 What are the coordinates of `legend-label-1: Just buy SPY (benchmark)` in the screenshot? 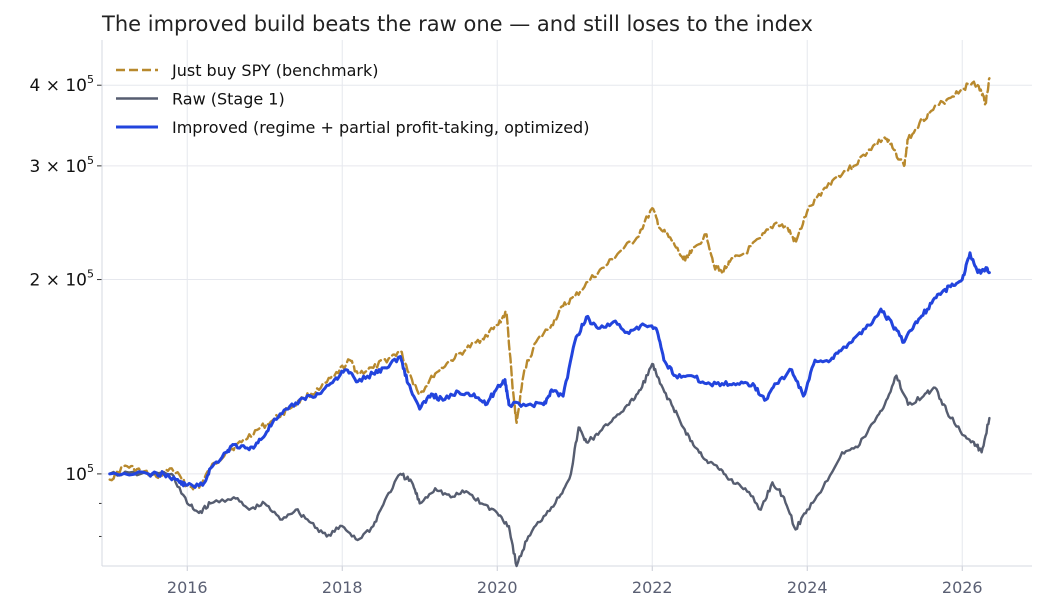 It's located at (275, 70).